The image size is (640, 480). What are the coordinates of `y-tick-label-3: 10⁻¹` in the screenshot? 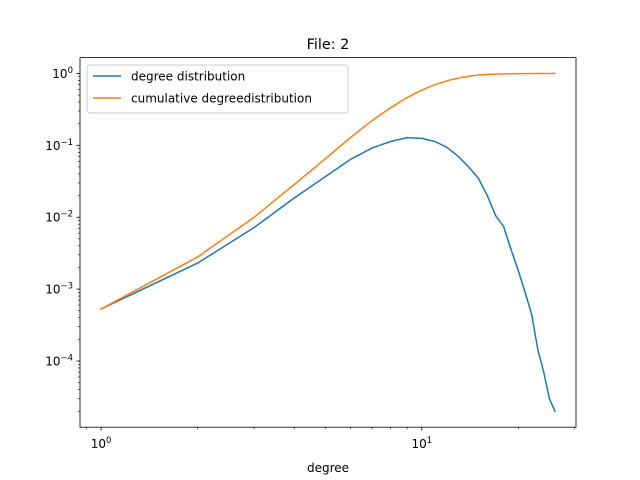 It's located at (59, 145).